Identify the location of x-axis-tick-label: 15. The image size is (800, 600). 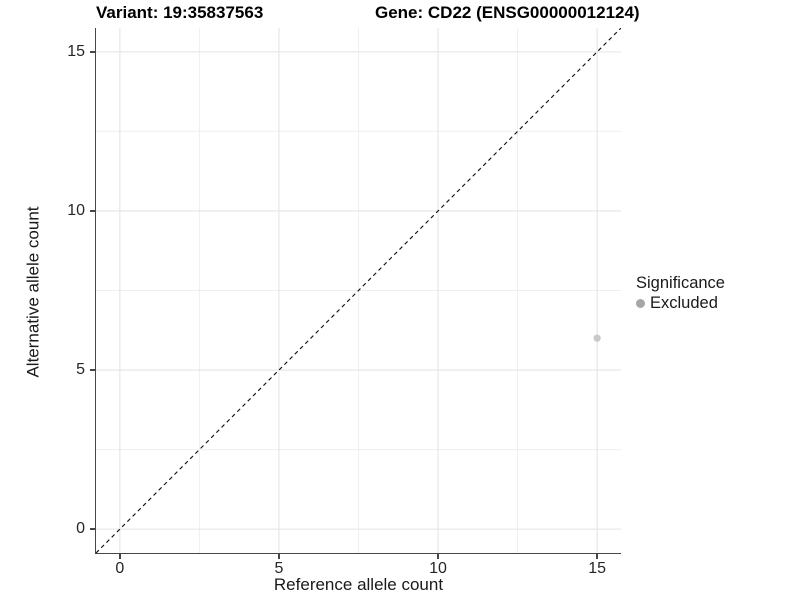
(597, 568).